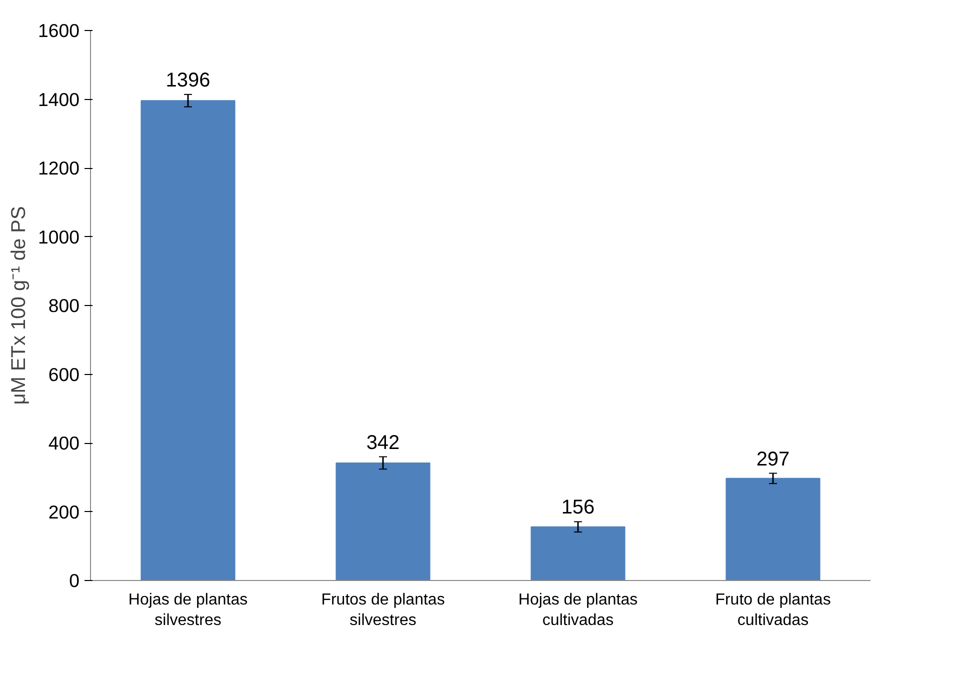 The image size is (957, 676). Describe the element at coordinates (64, 374) in the screenshot. I see `y-tick-label: 600` at that location.